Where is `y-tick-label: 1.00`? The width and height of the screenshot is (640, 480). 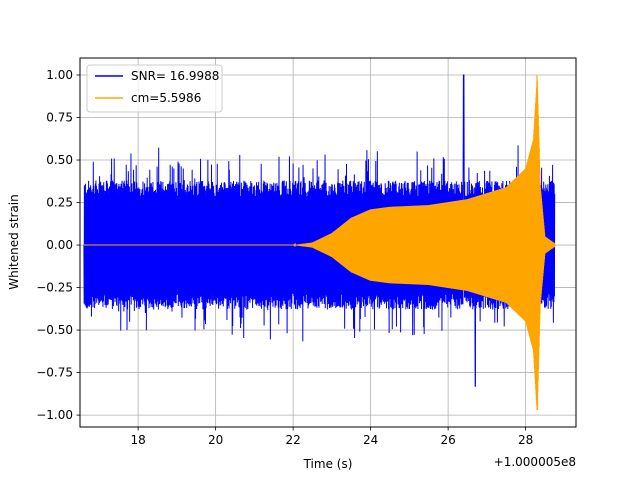 y-tick-label: 1.00 is located at coordinates (59, 75).